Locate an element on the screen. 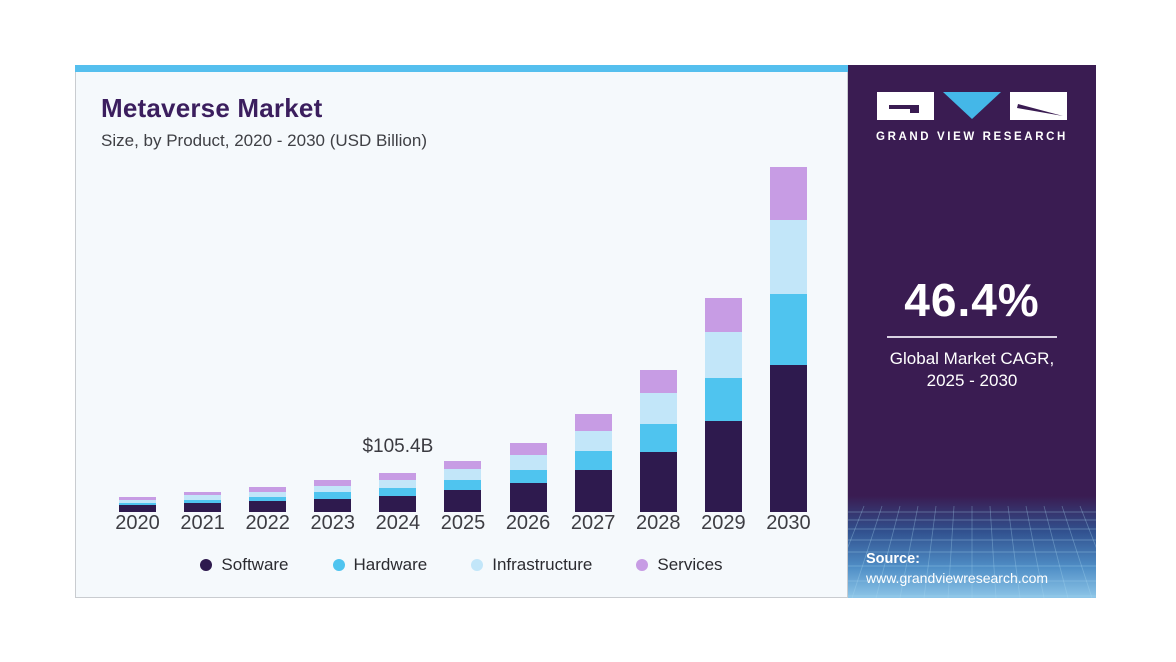 The image size is (1176, 662). cagr-divider is located at coordinates (972, 337).